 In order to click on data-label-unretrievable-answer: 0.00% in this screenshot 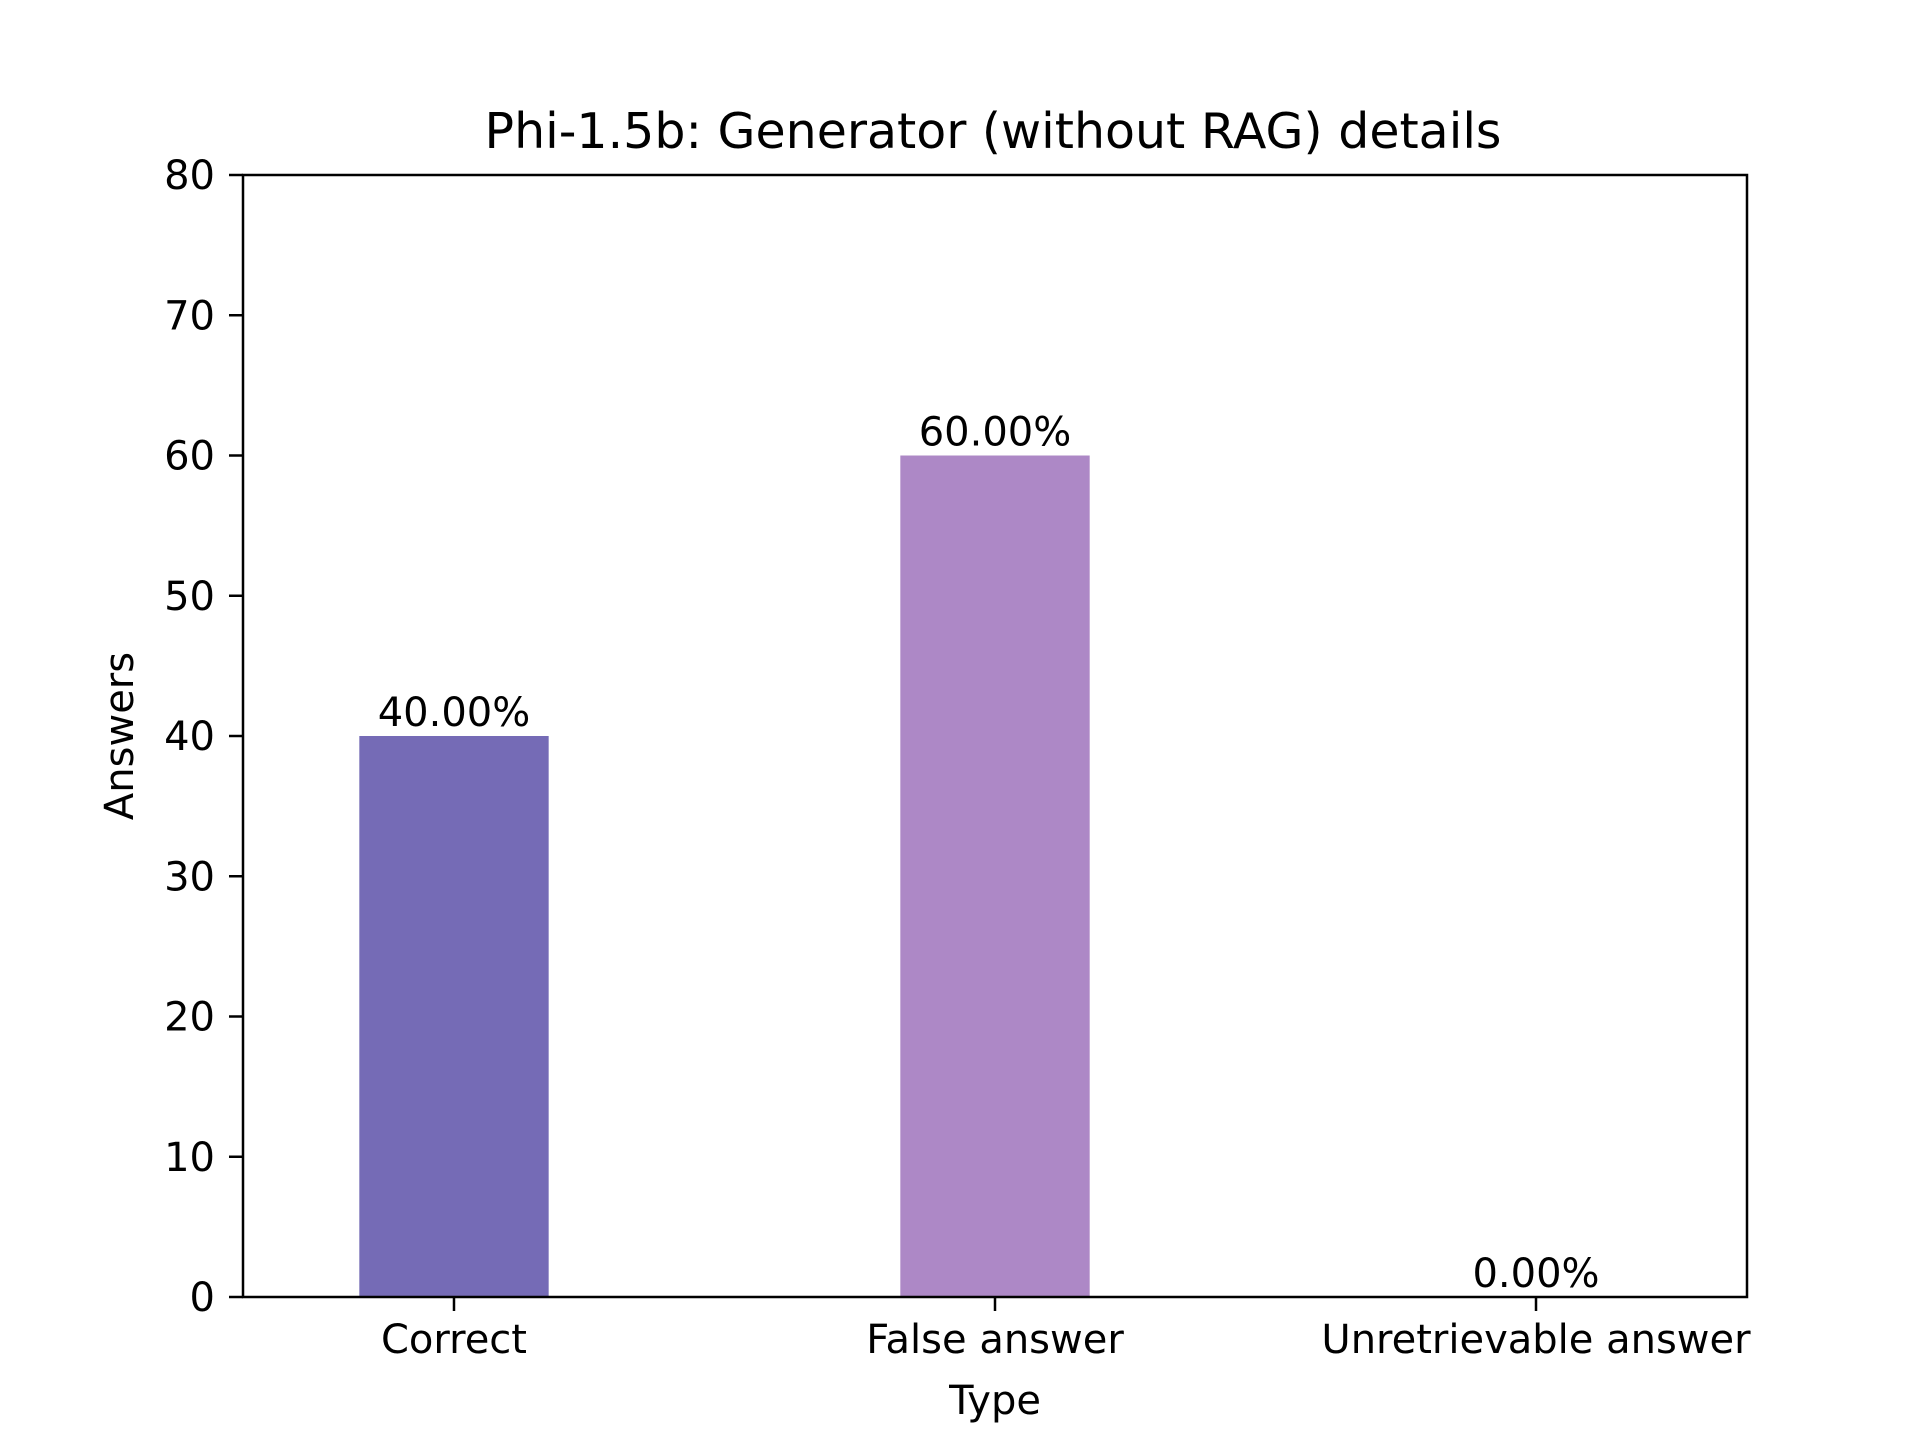, I will do `click(1535, 1274)`.